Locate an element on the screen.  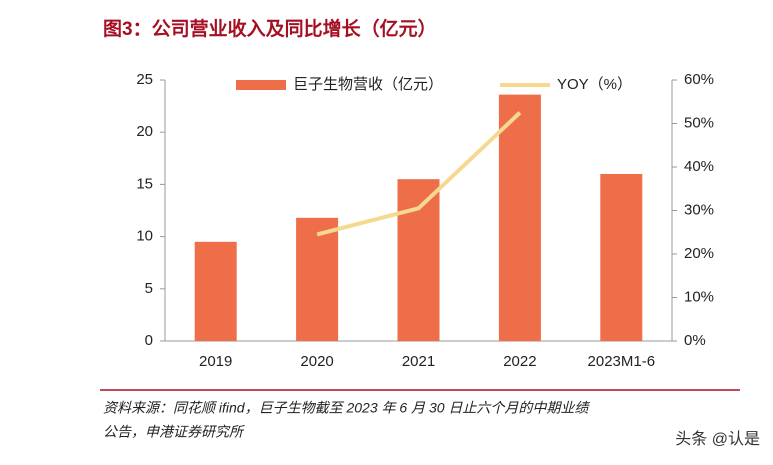
x-tick-label: 2023M1-6 is located at coordinates (622, 361).